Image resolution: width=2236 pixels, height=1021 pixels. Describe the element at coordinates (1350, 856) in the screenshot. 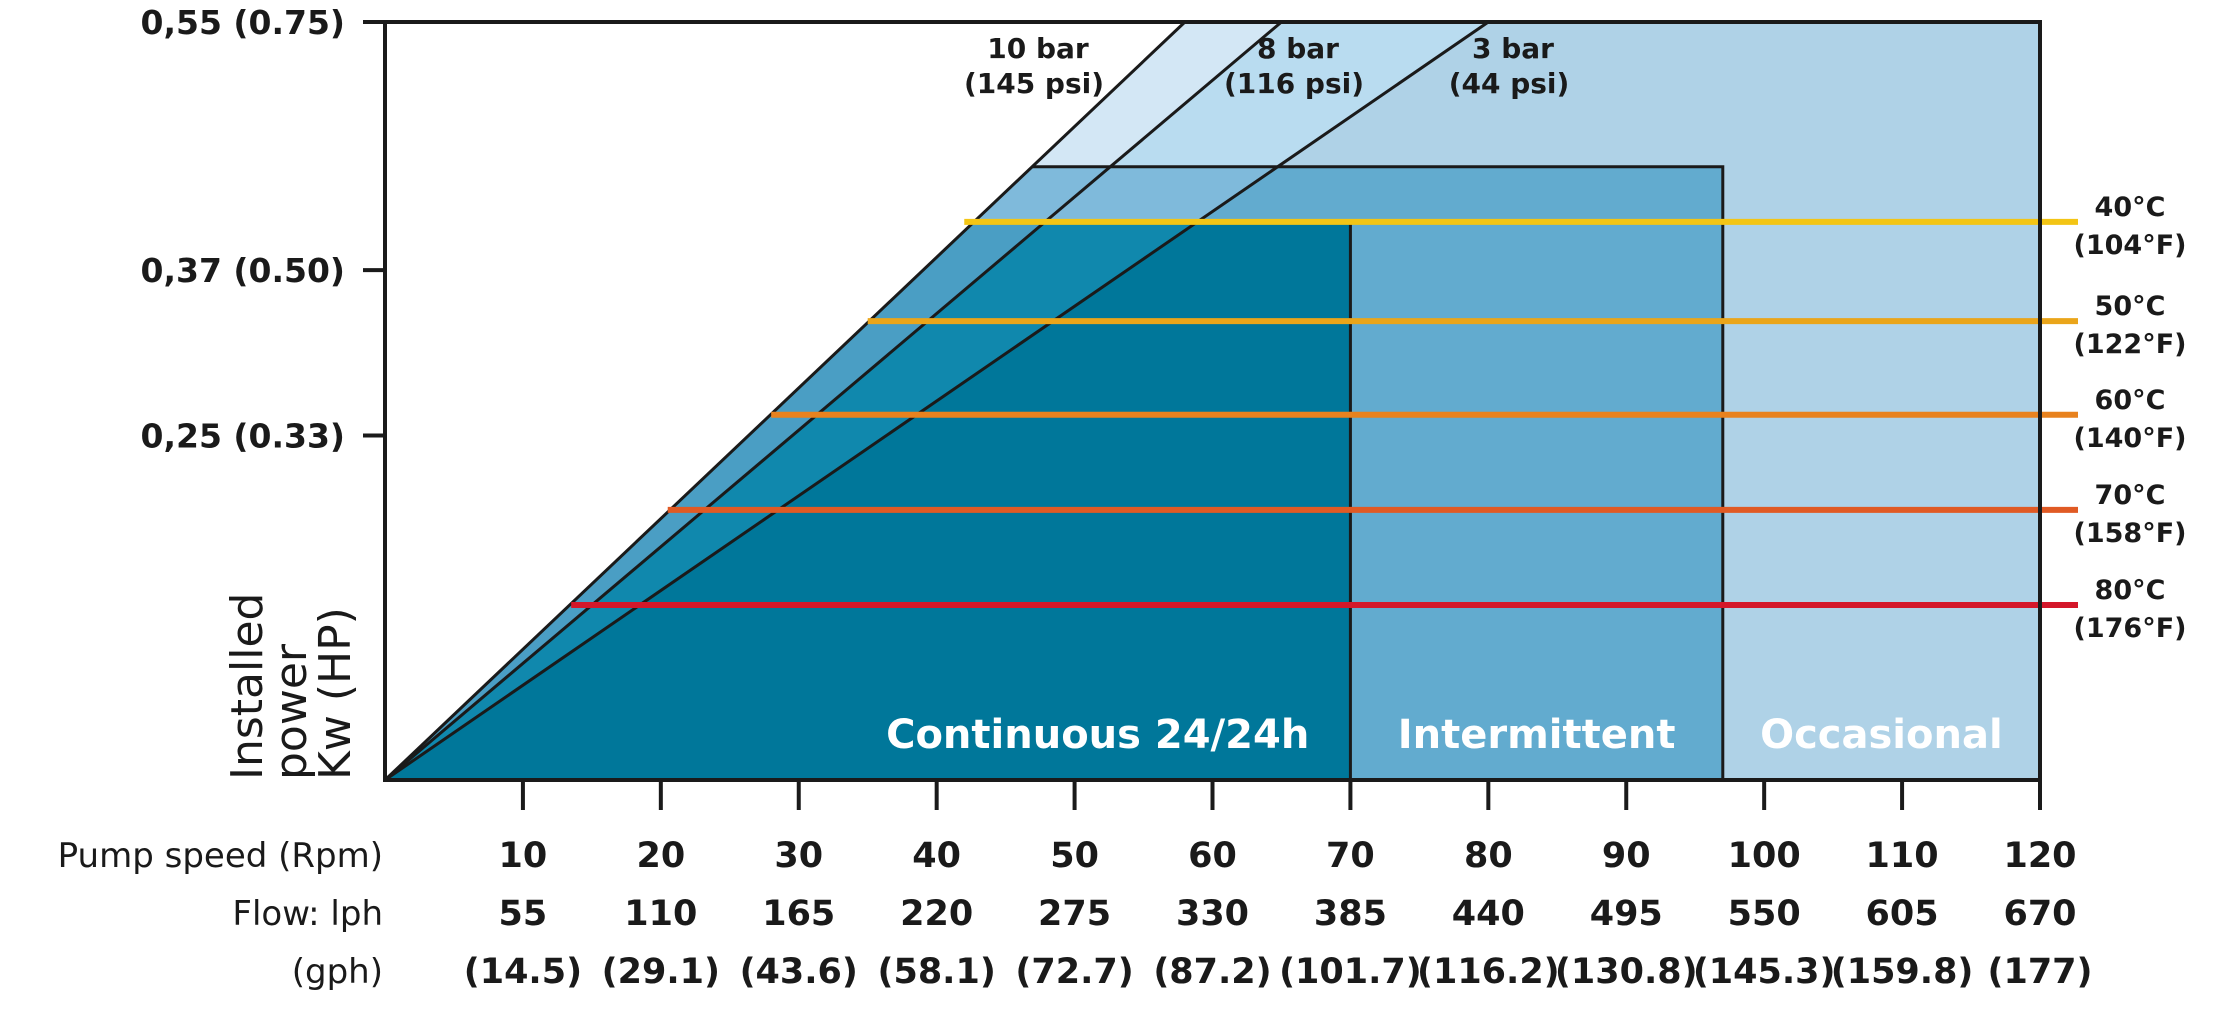

I see `x-tick-label: 70` at that location.